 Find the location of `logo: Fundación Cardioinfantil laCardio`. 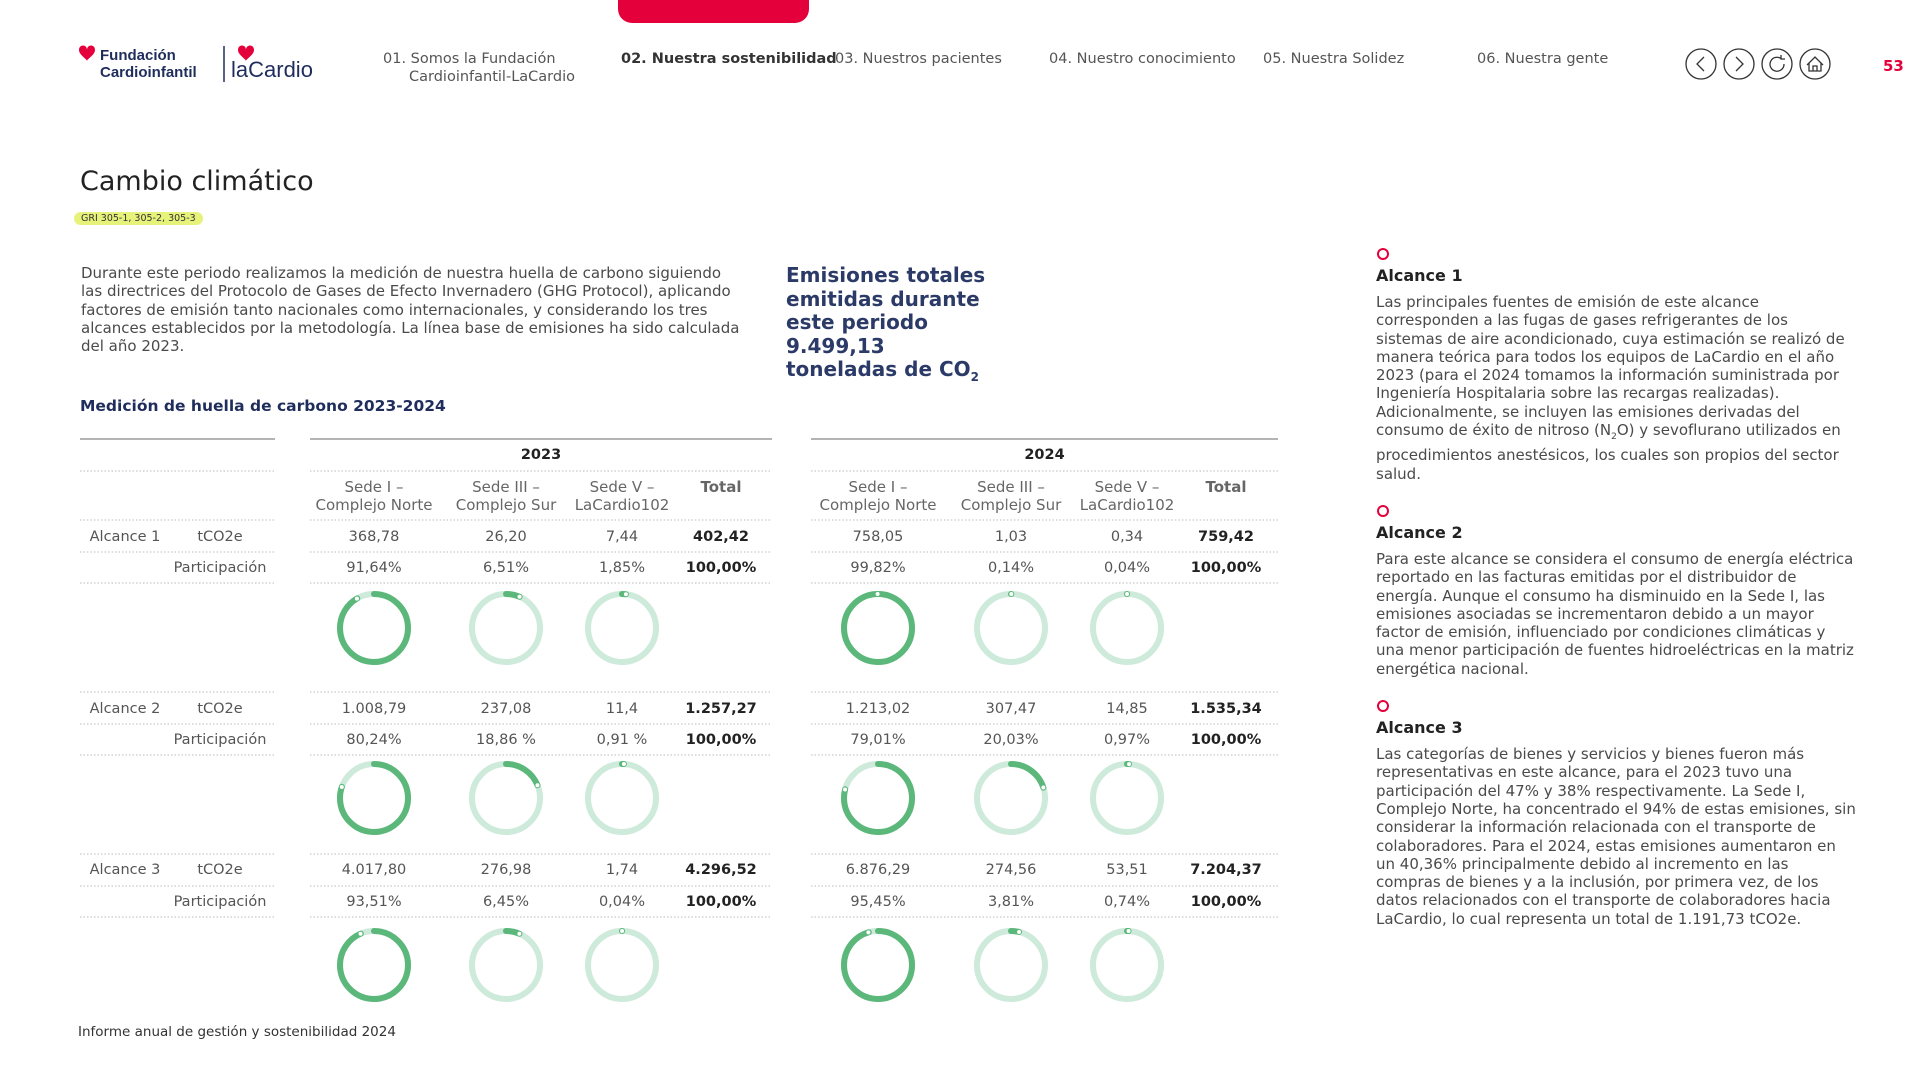

logo: Fundación Cardioinfantil laCardio is located at coordinates (196, 63).